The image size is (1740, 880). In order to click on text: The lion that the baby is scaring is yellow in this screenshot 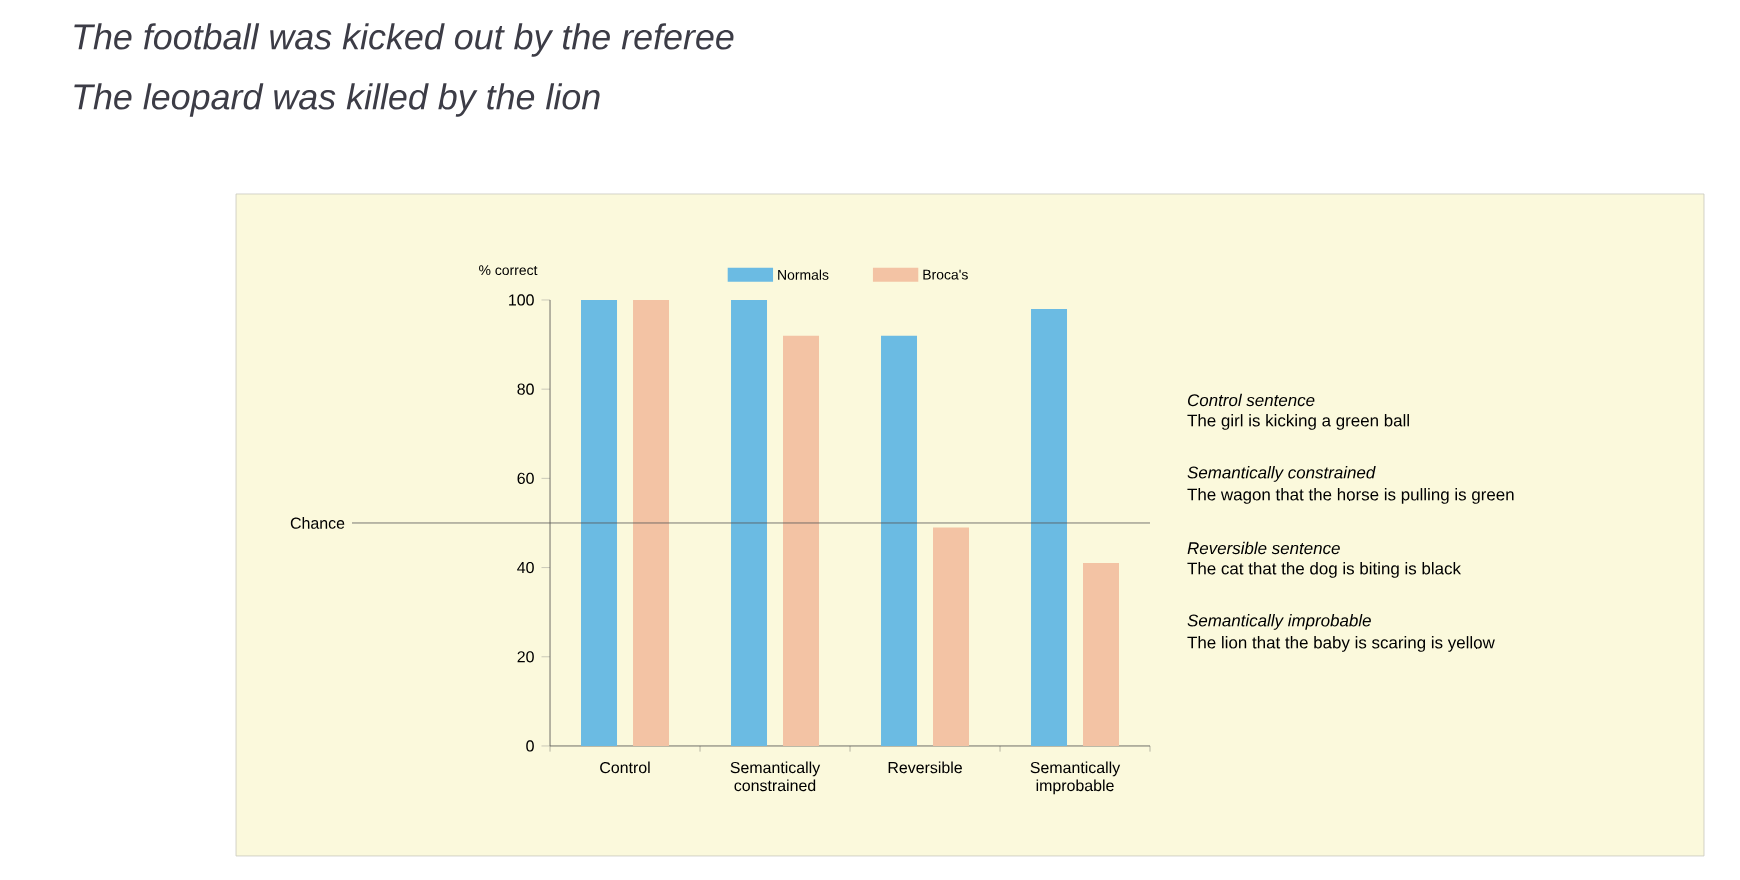, I will do `click(1341, 644)`.